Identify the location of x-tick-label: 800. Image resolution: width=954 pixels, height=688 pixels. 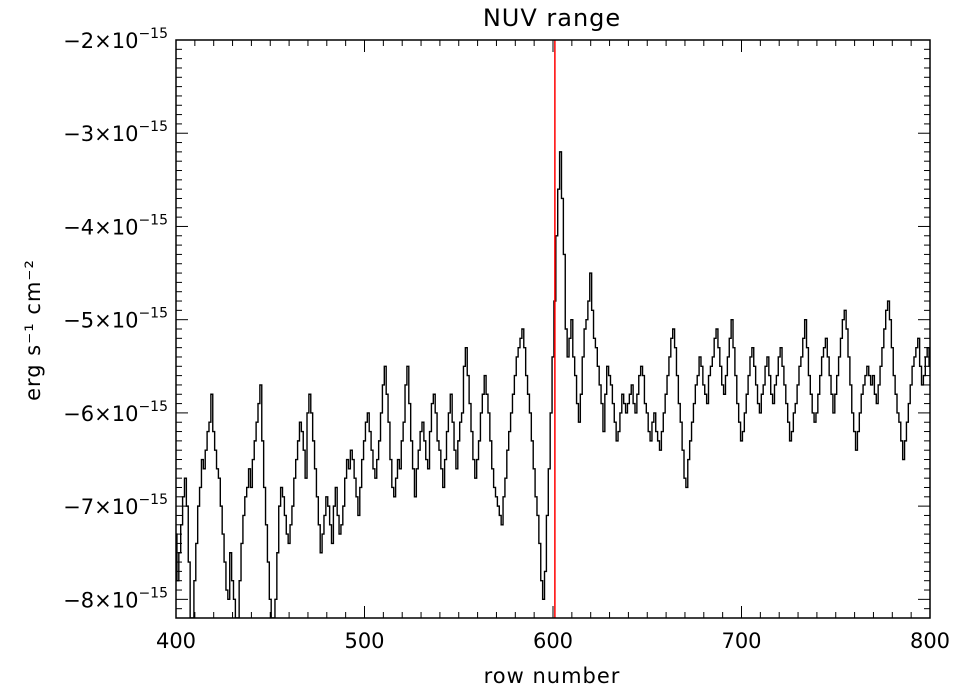
(930, 641).